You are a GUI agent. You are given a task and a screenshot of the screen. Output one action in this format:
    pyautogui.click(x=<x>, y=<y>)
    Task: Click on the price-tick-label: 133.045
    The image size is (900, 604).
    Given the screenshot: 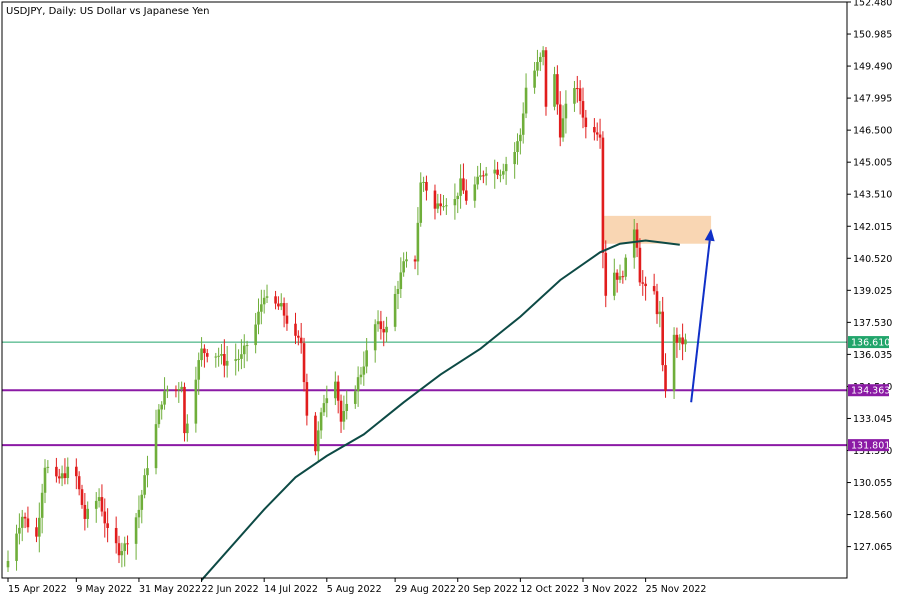 What is the action you would take?
    pyautogui.click(x=872, y=419)
    